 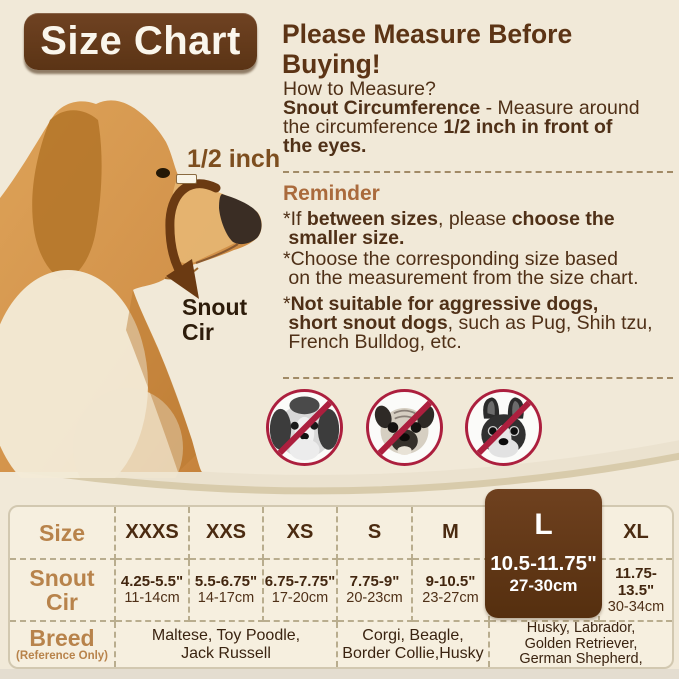 I want to click on dog-neck-shading, so click(x=161, y=381).